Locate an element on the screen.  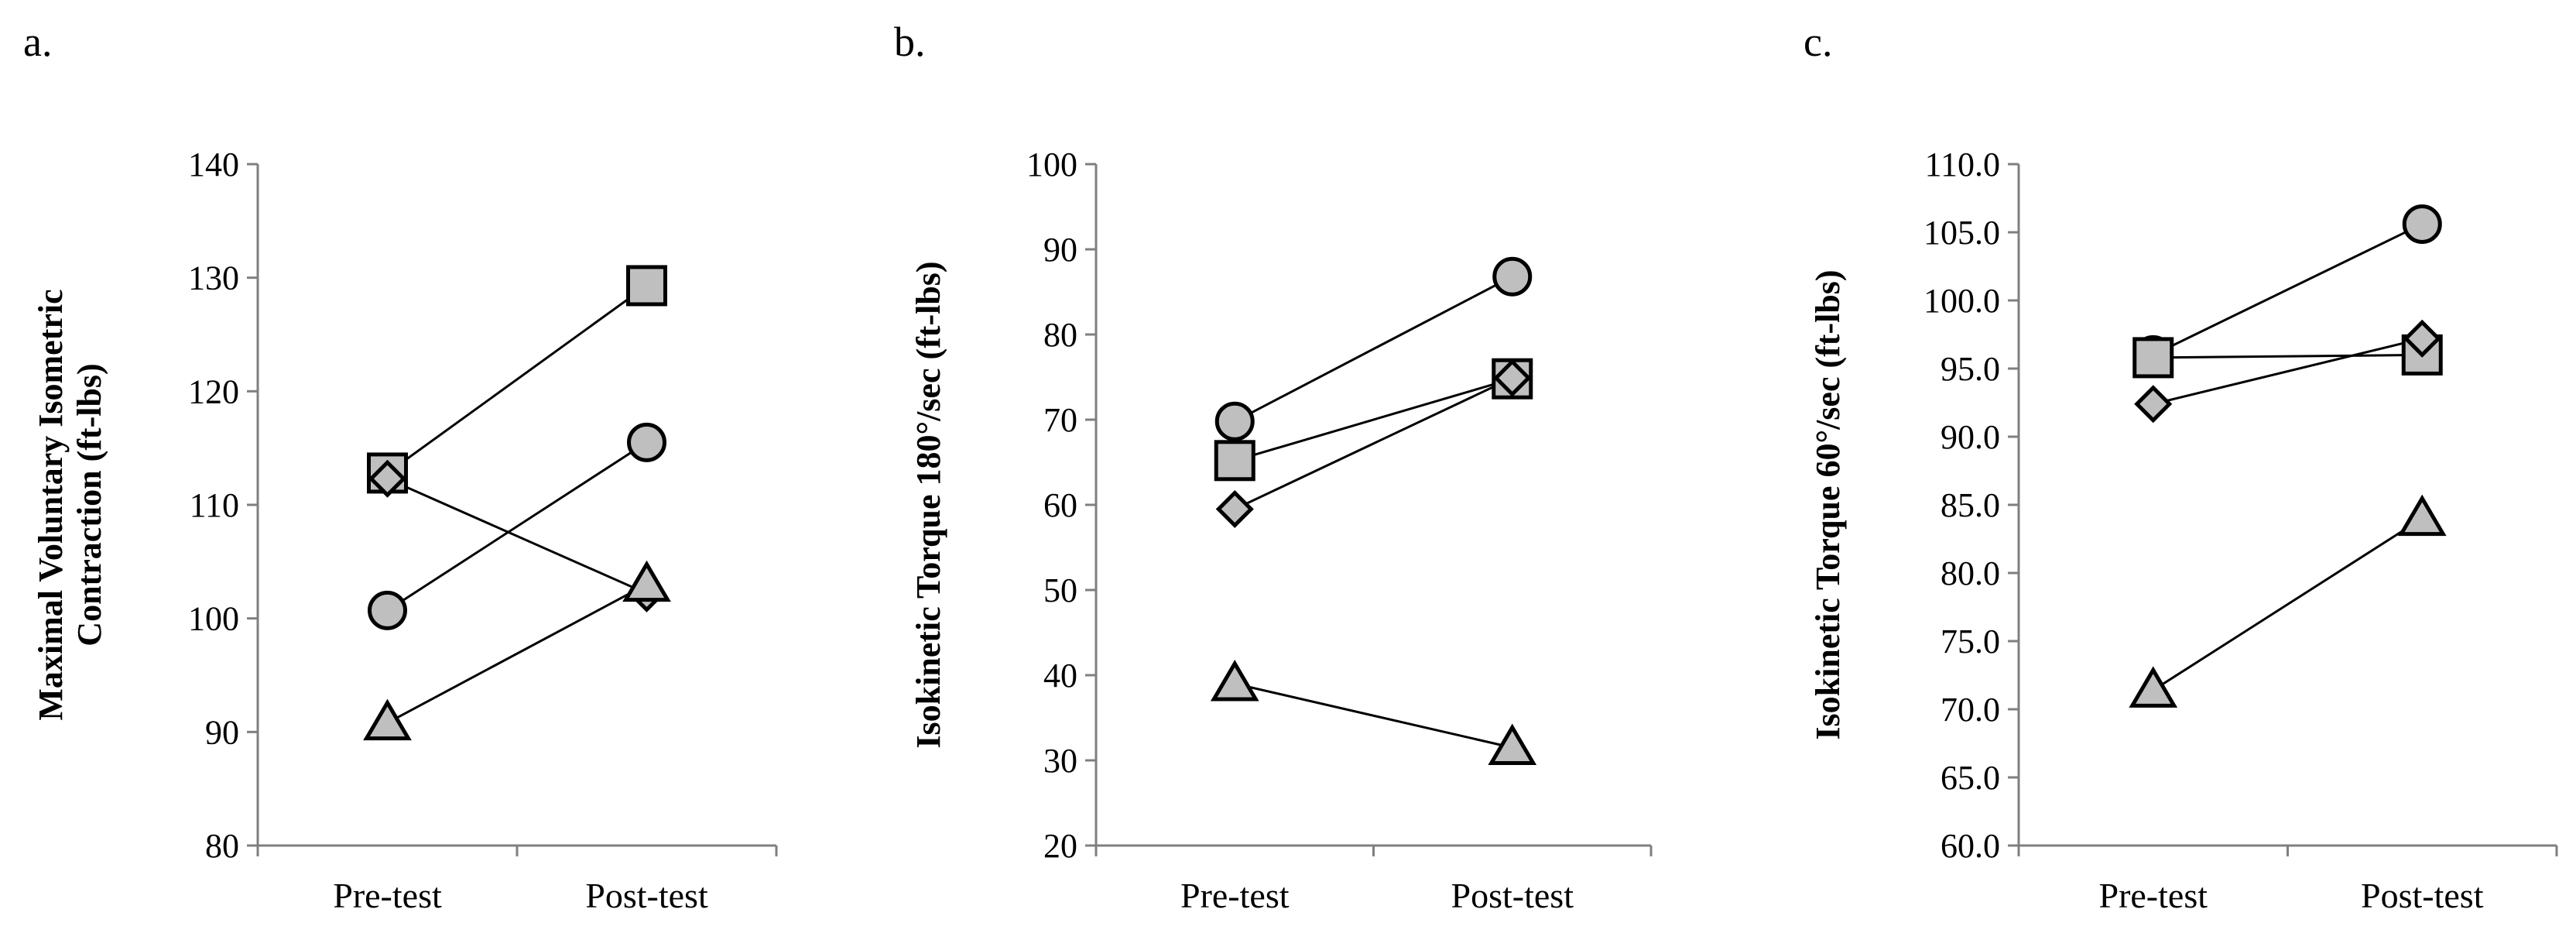
y-axis-label: Maximal Voluntary Isometric is located at coordinates (51, 504).